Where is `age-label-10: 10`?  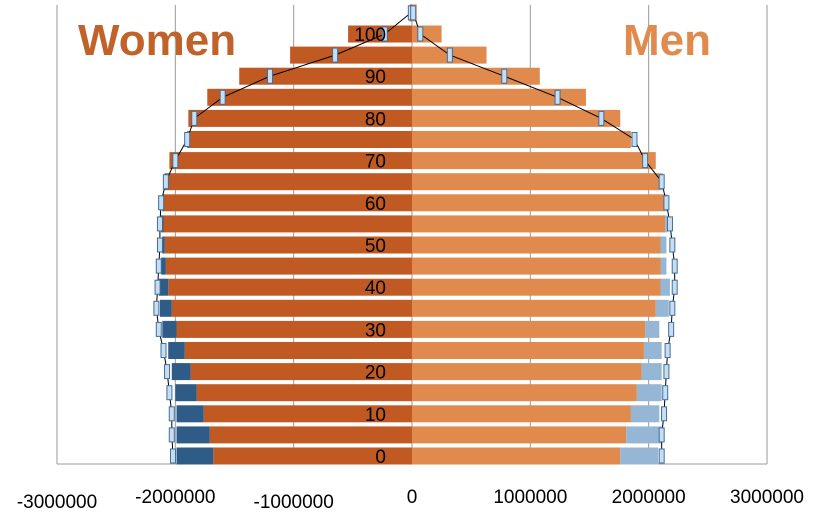
age-label-10: 10 is located at coordinates (375, 415).